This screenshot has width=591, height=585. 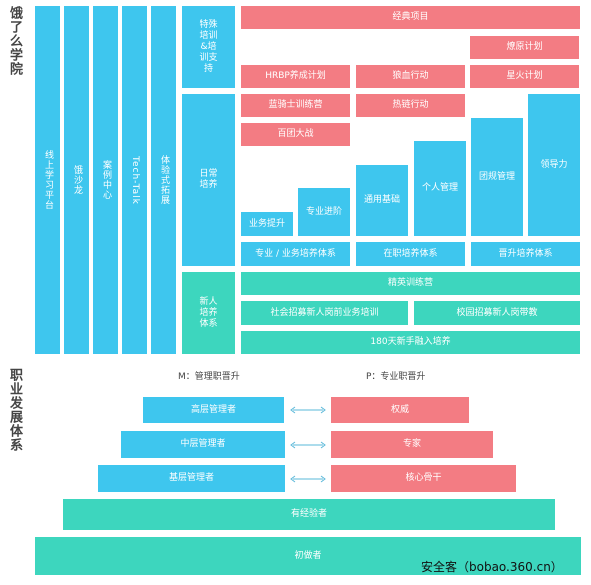 I want to click on pillar-experiential: 体验式拓展, so click(x=163, y=180).